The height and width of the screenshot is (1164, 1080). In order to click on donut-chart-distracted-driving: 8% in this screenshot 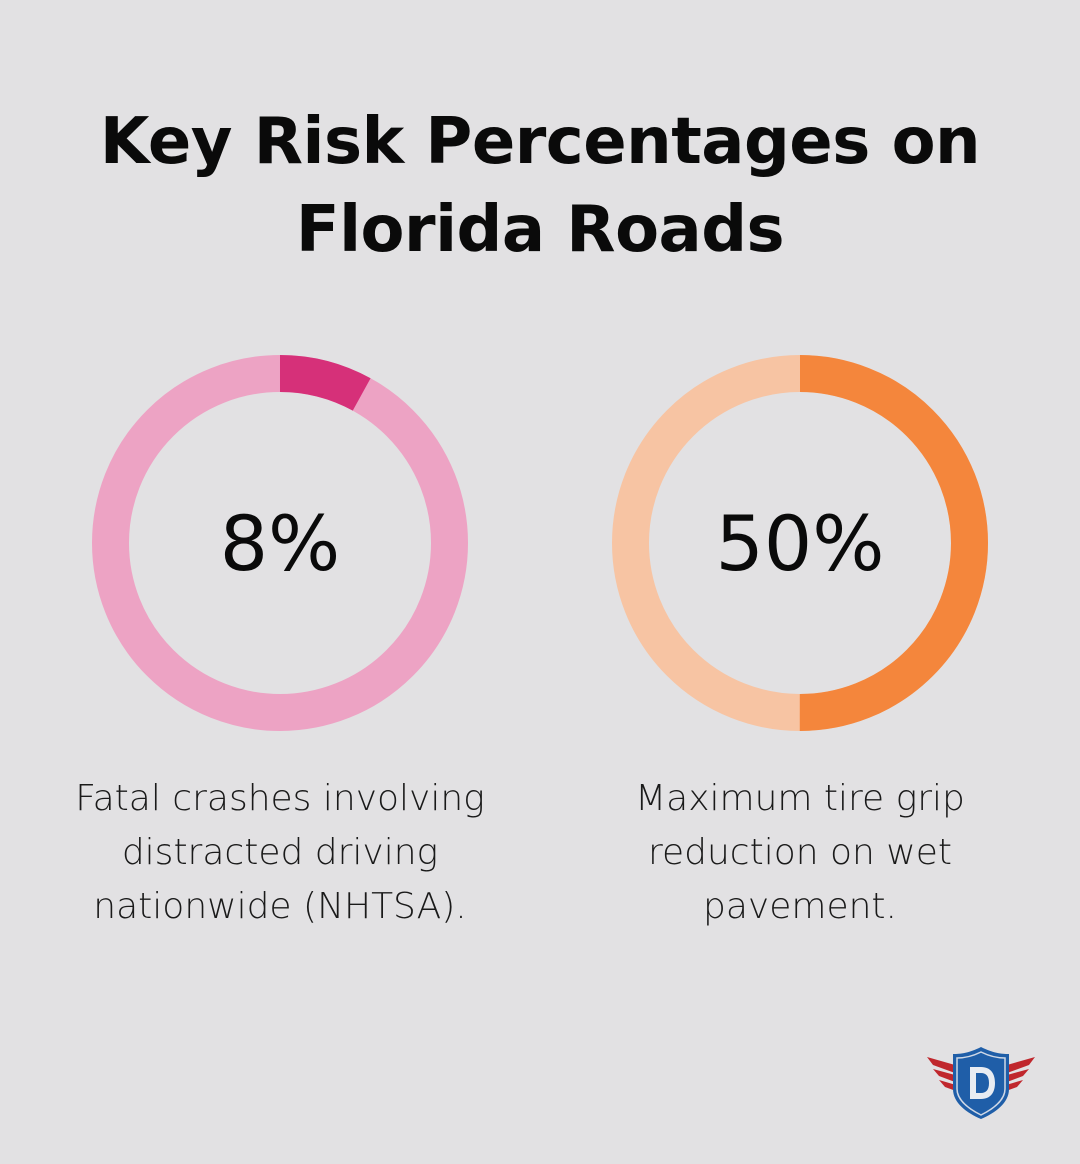, I will do `click(280, 543)`.